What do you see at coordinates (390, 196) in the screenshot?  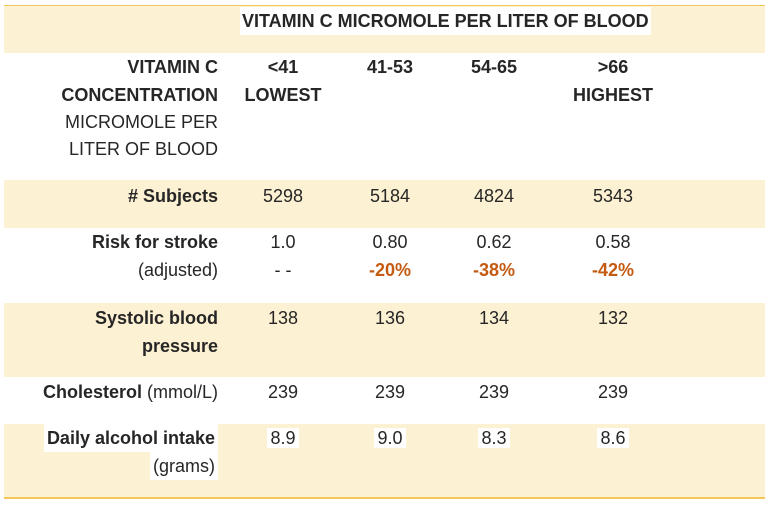 I see `subjects-value-2: 5184` at bounding box center [390, 196].